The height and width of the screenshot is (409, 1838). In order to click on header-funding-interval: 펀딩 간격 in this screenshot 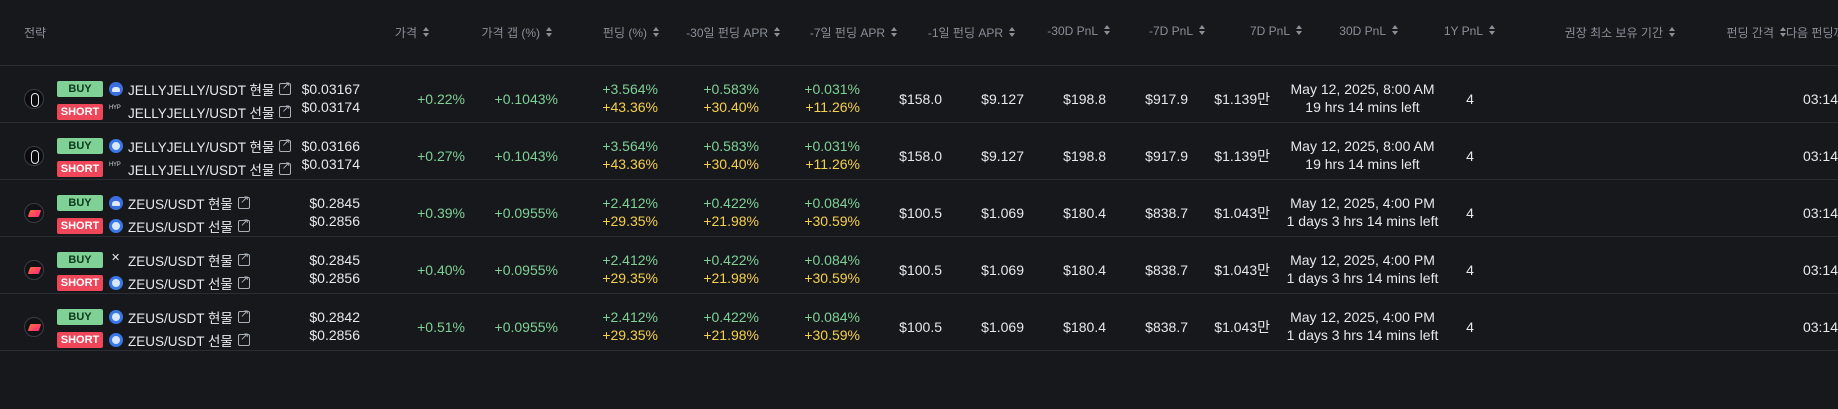, I will do `click(1738, 32)`.